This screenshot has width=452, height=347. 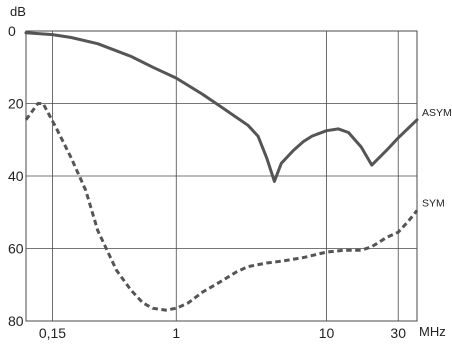 What do you see at coordinates (16, 104) in the screenshot?
I see `y-tick-label-1: 20` at bounding box center [16, 104].